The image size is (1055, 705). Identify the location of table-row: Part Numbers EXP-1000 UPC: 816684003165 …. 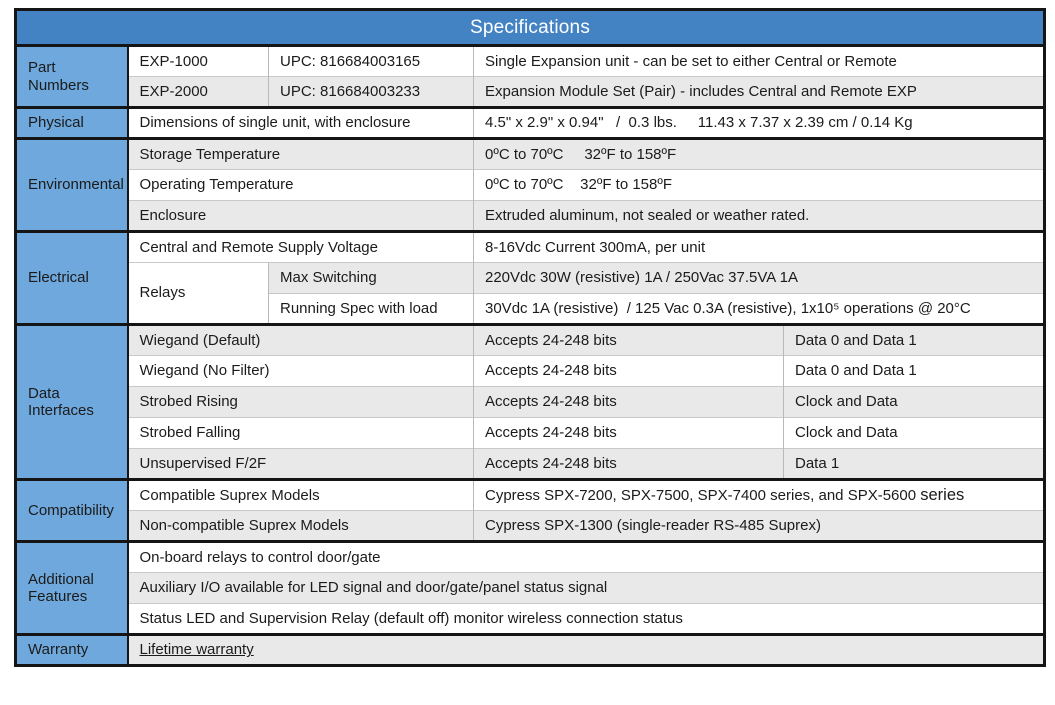
(530, 76).